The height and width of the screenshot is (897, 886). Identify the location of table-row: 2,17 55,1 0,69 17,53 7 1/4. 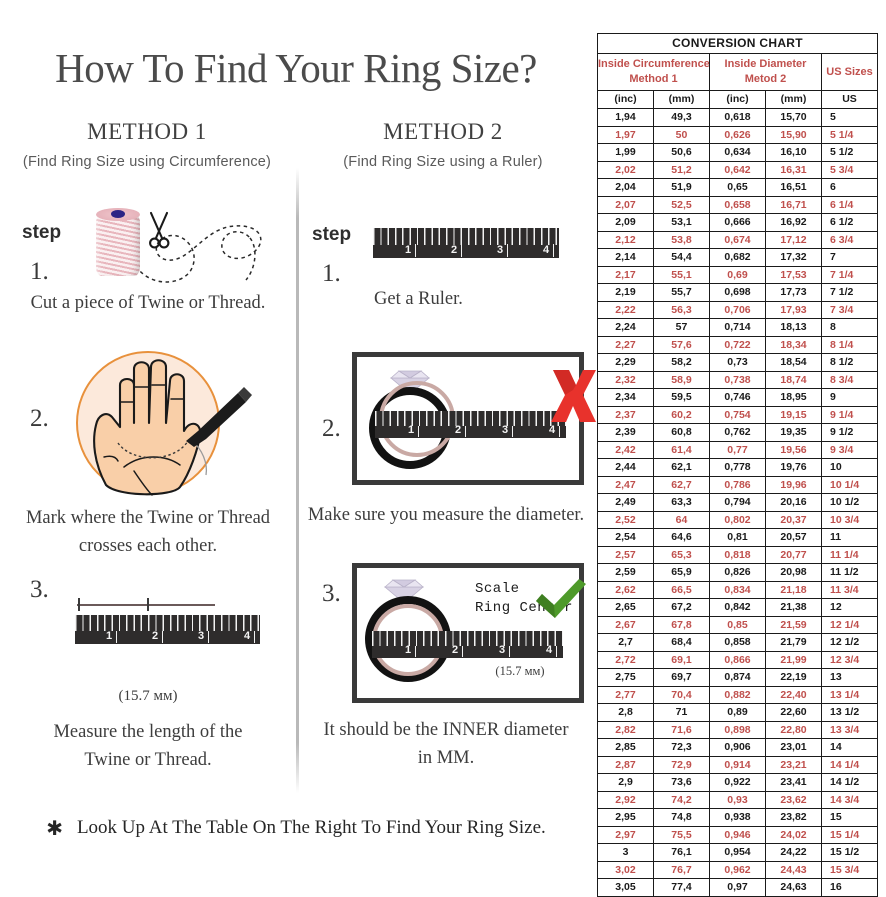
(737, 274).